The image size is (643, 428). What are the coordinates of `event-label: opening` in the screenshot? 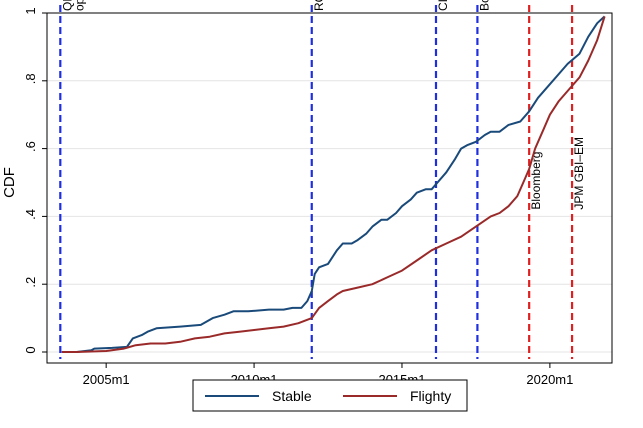 It's located at (79, 5).